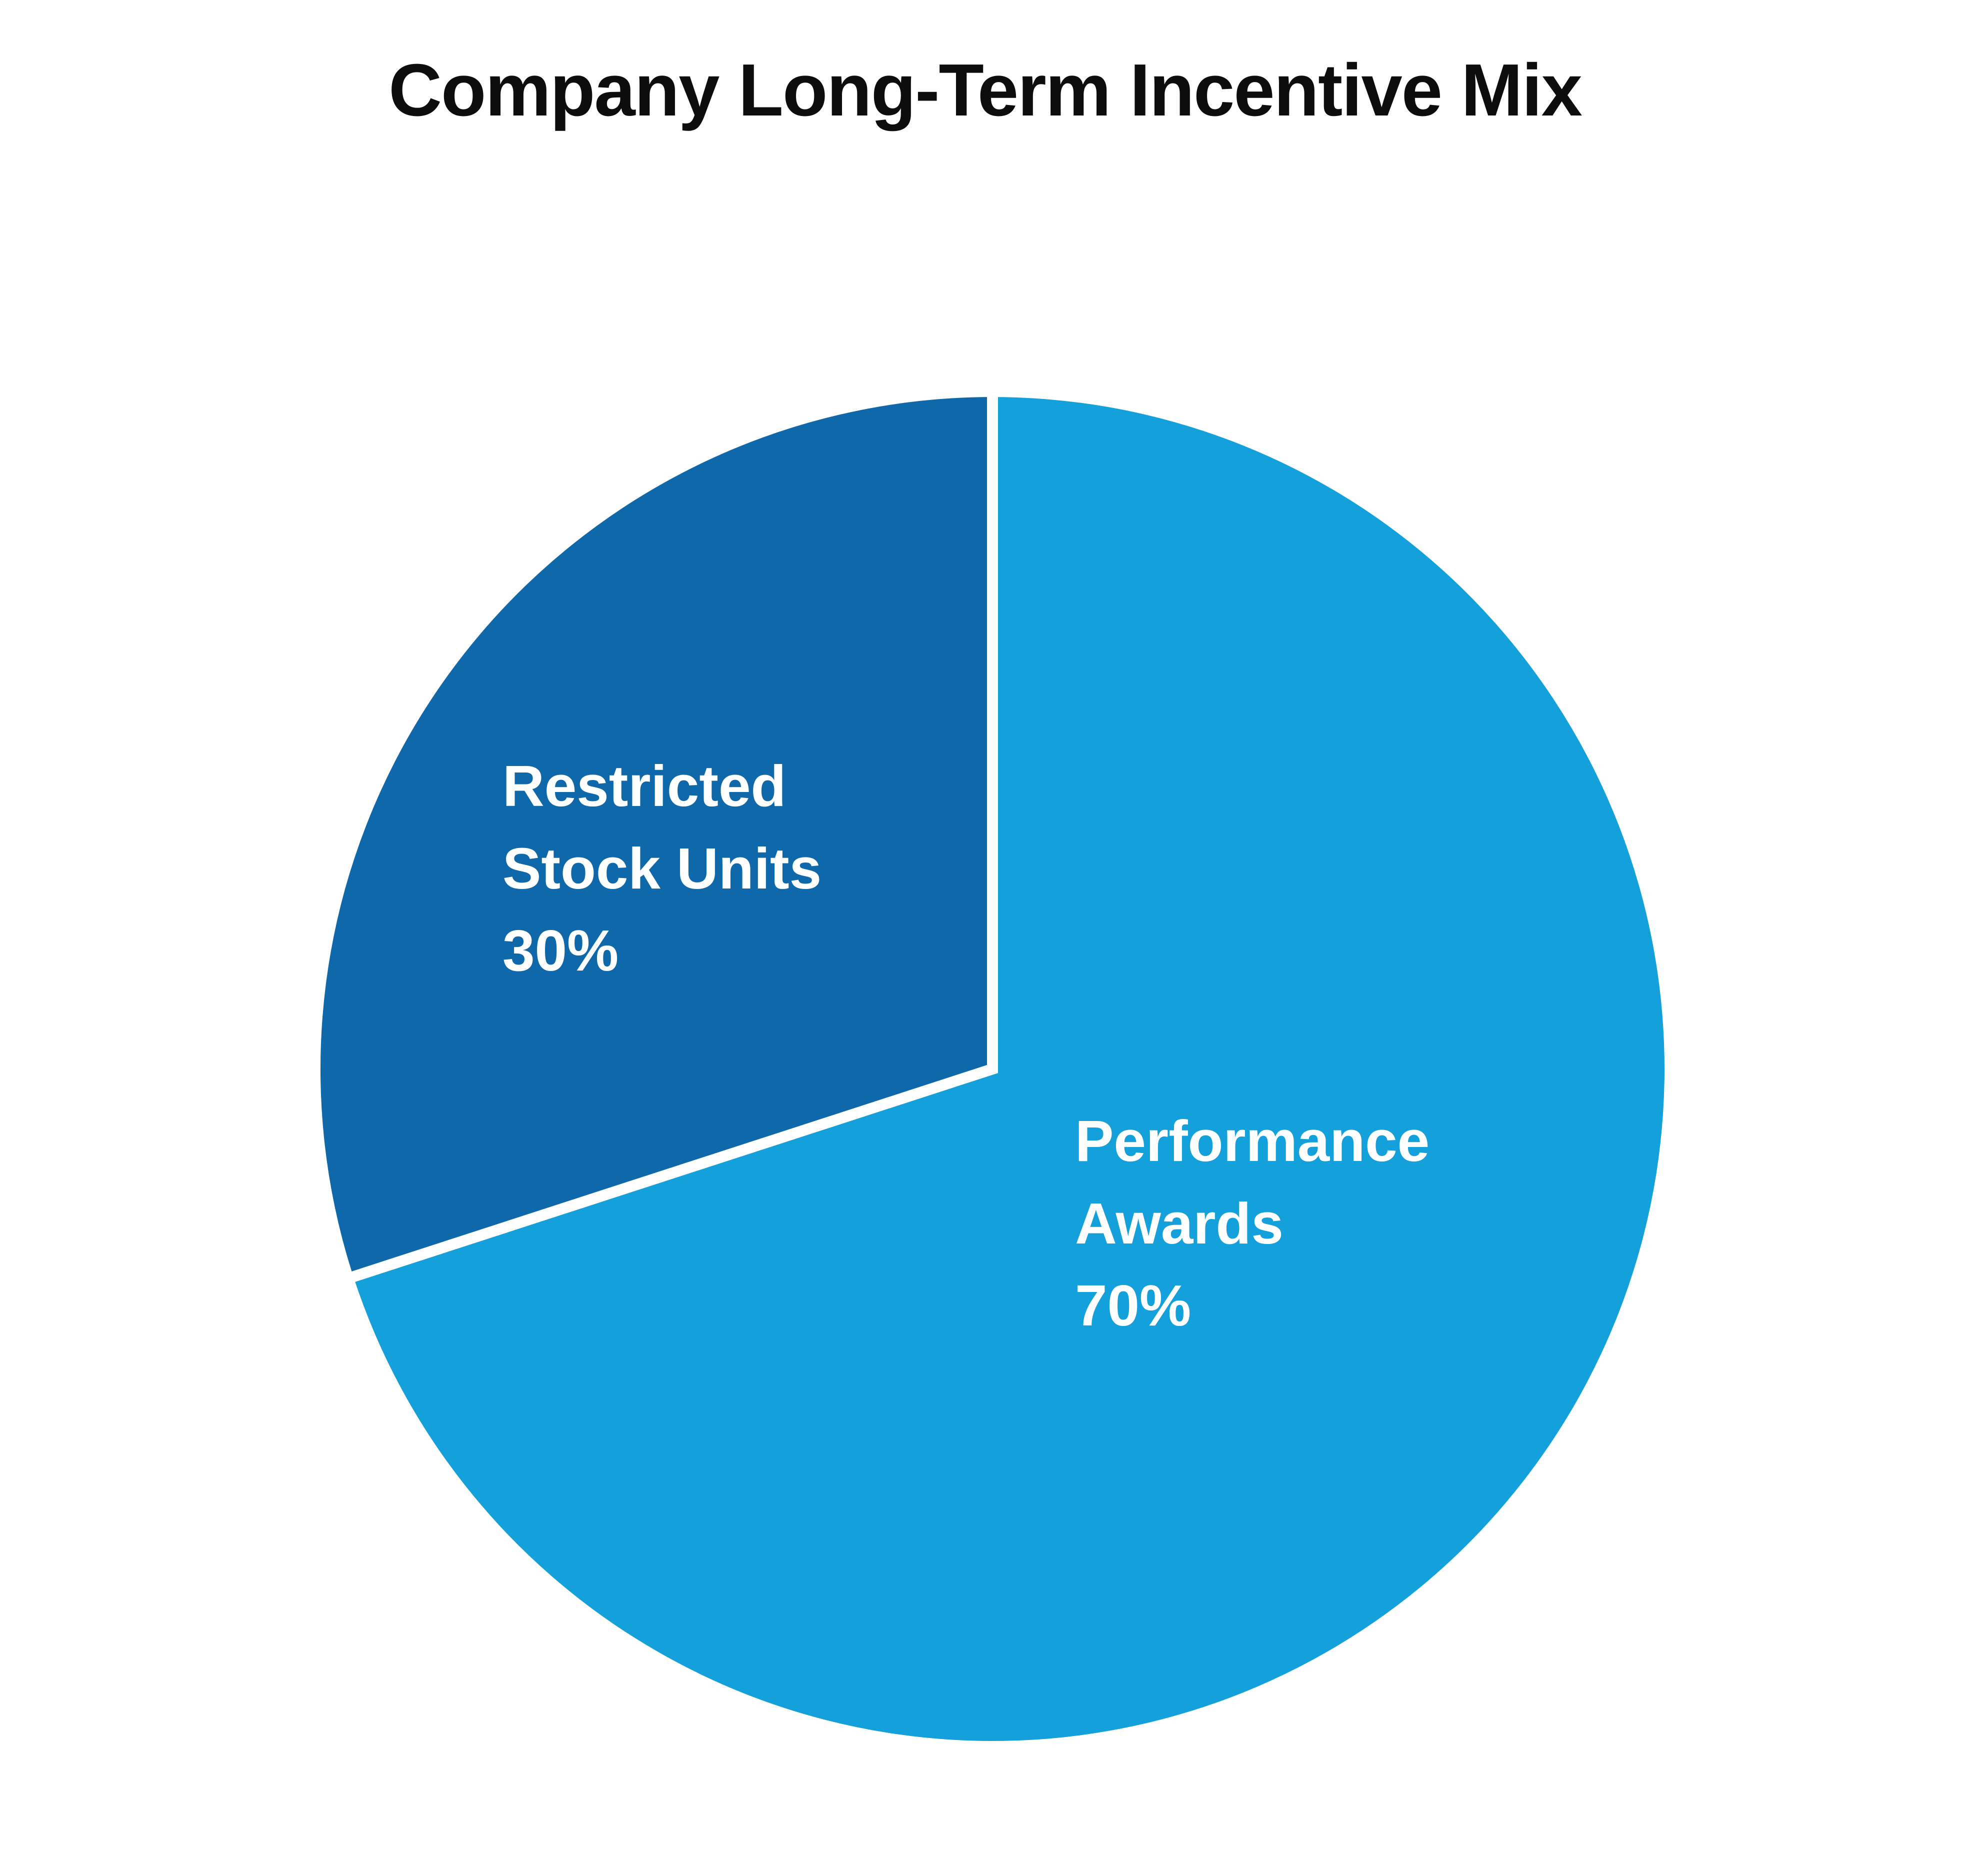 The height and width of the screenshot is (1876, 1970). What do you see at coordinates (1252, 1182) in the screenshot?
I see `slice-name-performance-awards: Performance Awards` at bounding box center [1252, 1182].